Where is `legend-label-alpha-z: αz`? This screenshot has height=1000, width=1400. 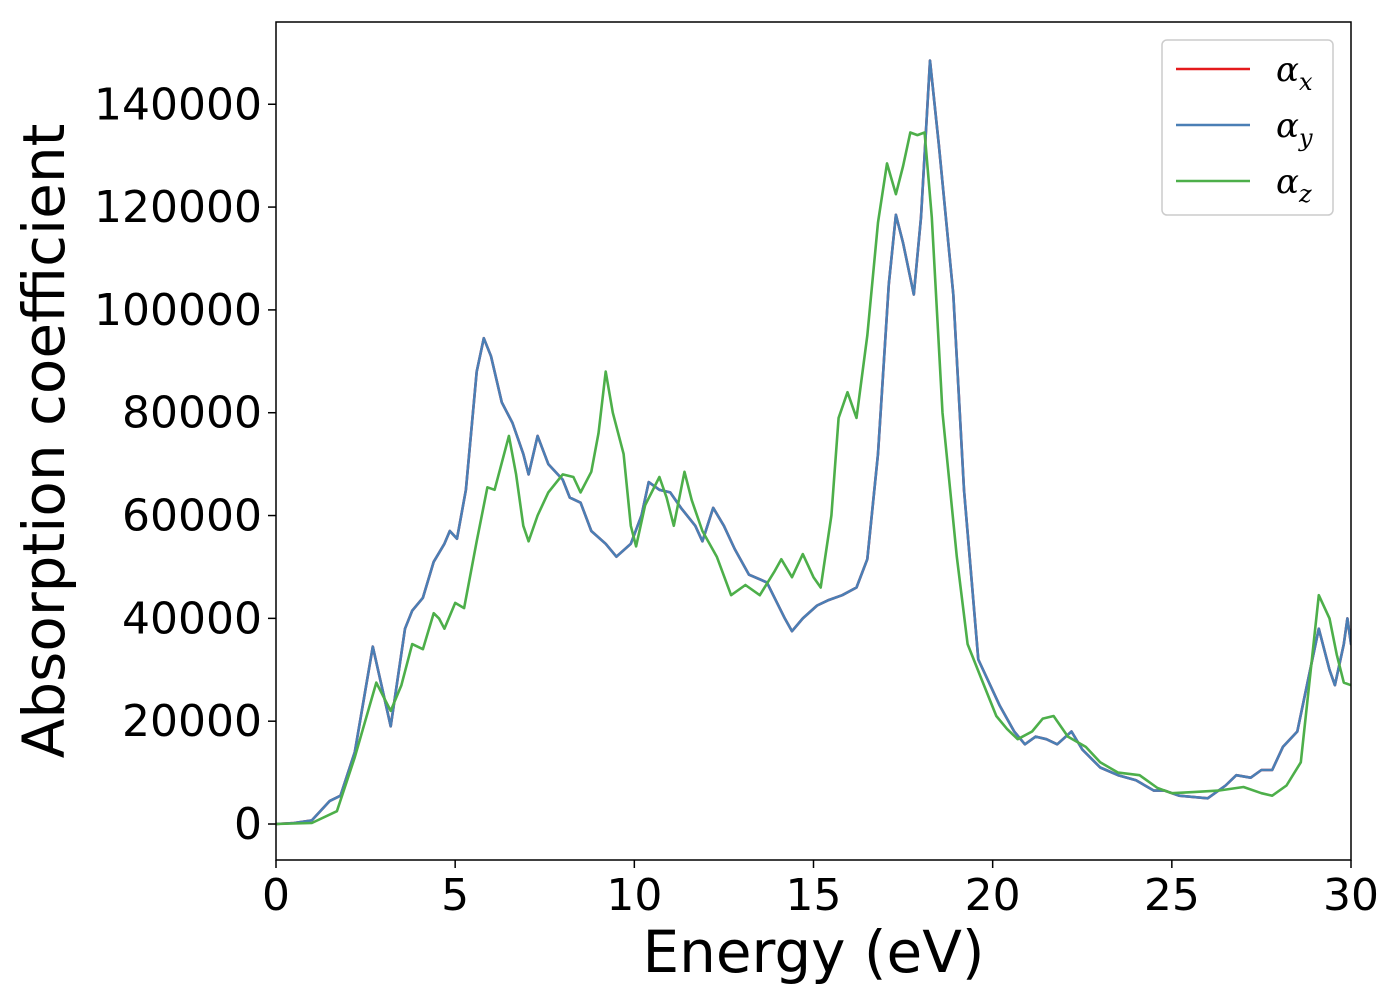
legend-label-alpha-z: αz is located at coordinates (1294, 185).